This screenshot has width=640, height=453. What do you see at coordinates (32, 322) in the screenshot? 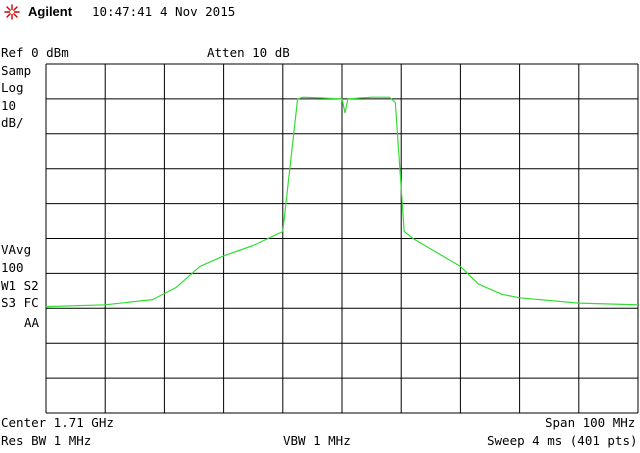
I see `trace-flags-3: AA` at bounding box center [32, 322].